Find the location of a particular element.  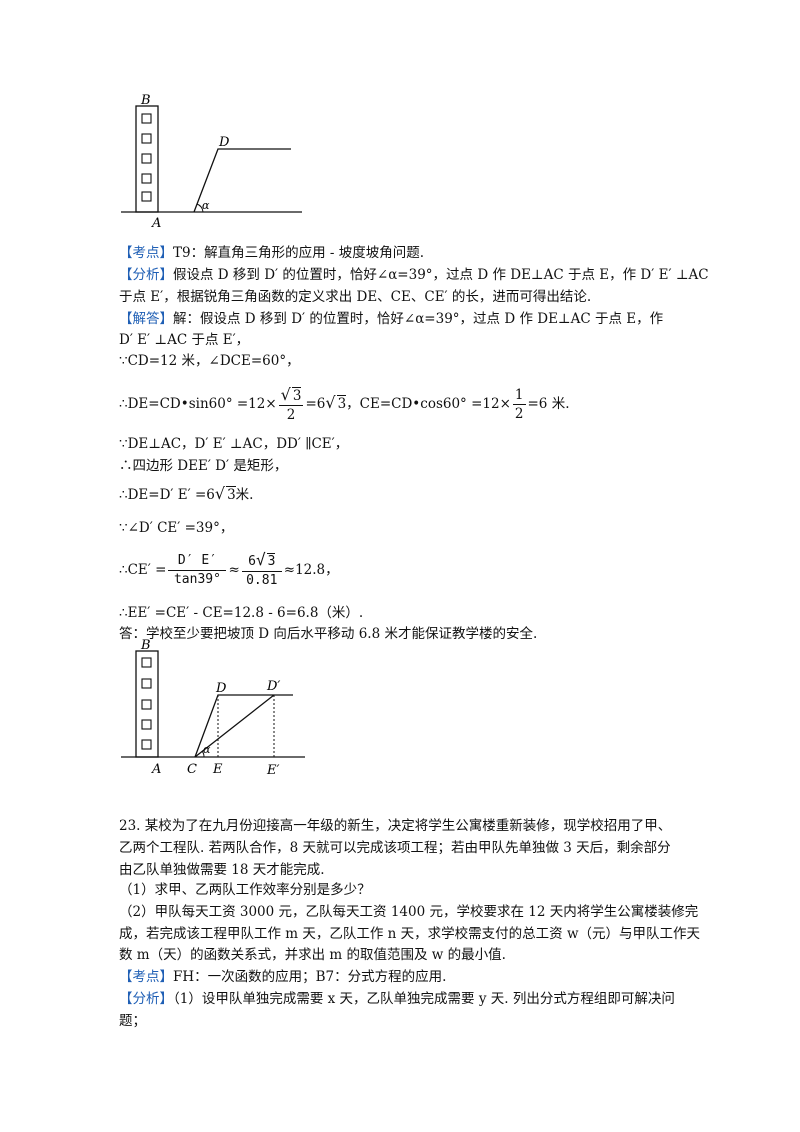

new-slope-line is located at coordinates (234, 726).